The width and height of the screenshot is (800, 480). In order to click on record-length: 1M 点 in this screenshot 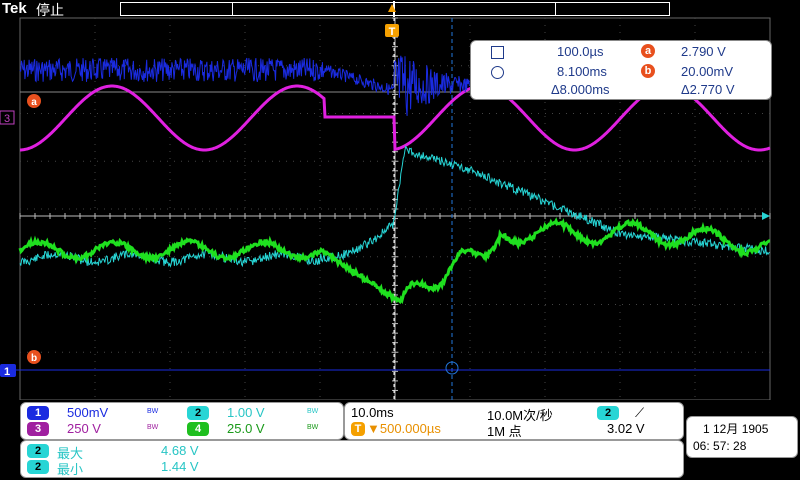, I will do `click(504, 431)`.